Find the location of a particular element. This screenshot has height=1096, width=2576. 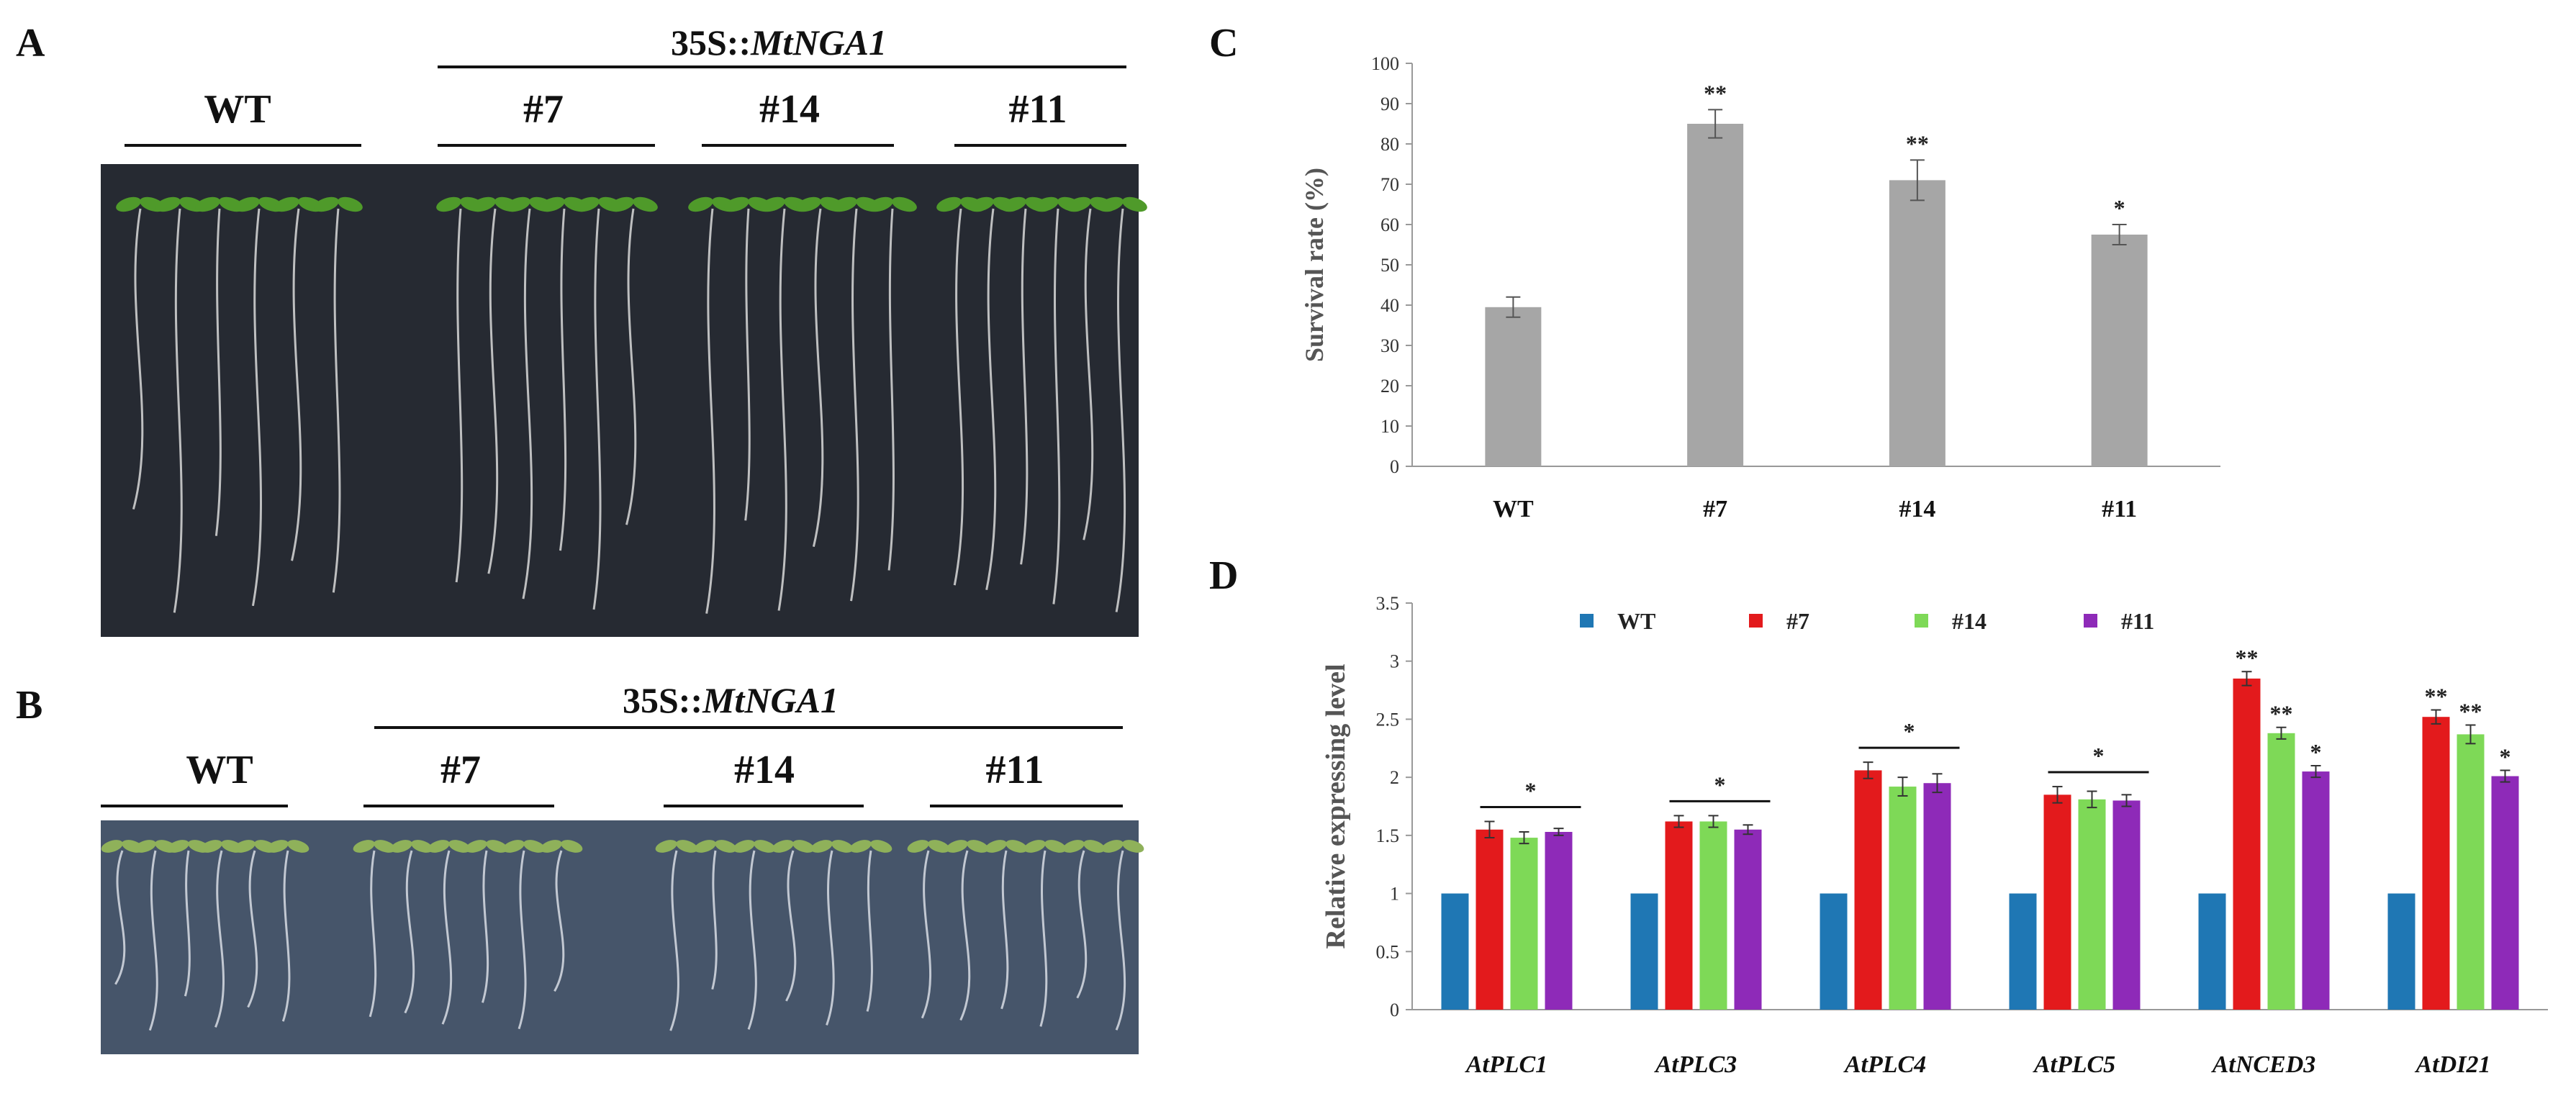

y-tick-label: 1.5 is located at coordinates (1388, 835).